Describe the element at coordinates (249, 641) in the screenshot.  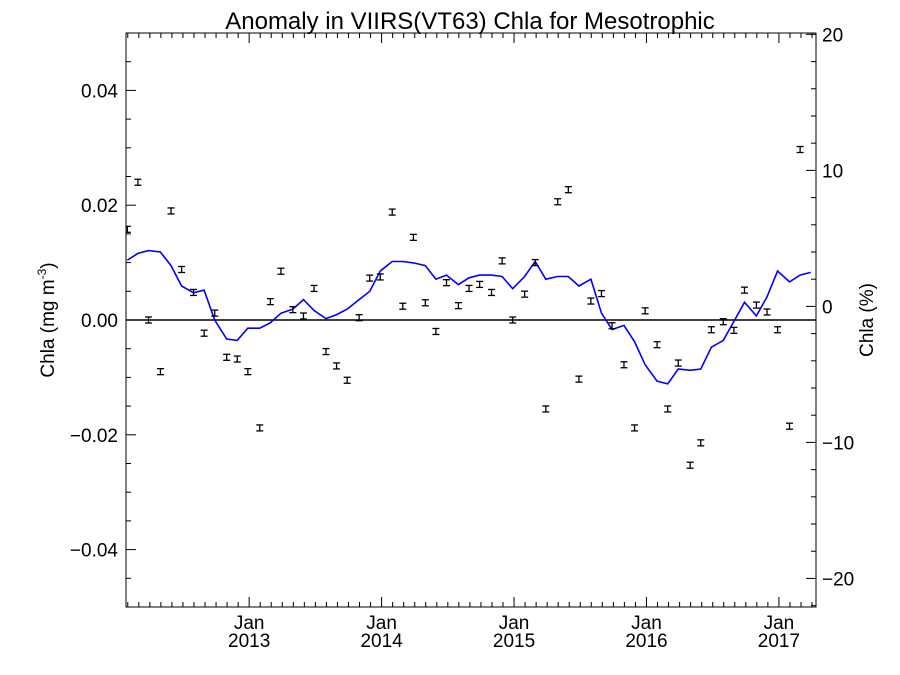
I see `x-tick-year-label: 2013` at that location.